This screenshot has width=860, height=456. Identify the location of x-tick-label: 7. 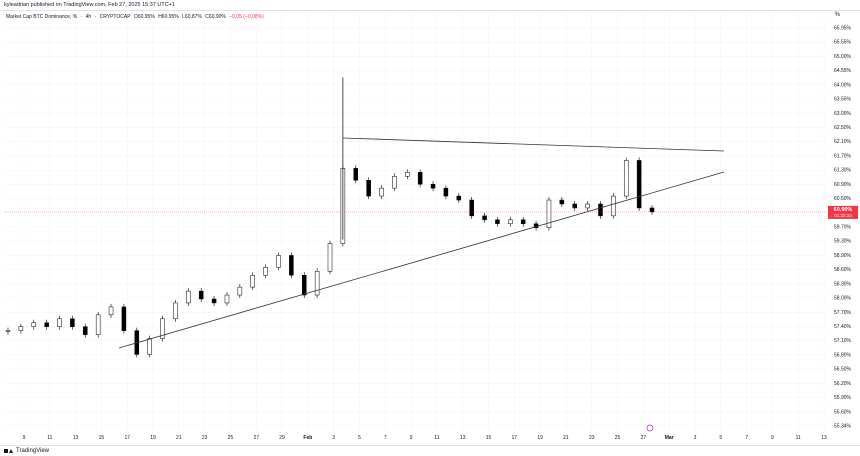
(385, 438).